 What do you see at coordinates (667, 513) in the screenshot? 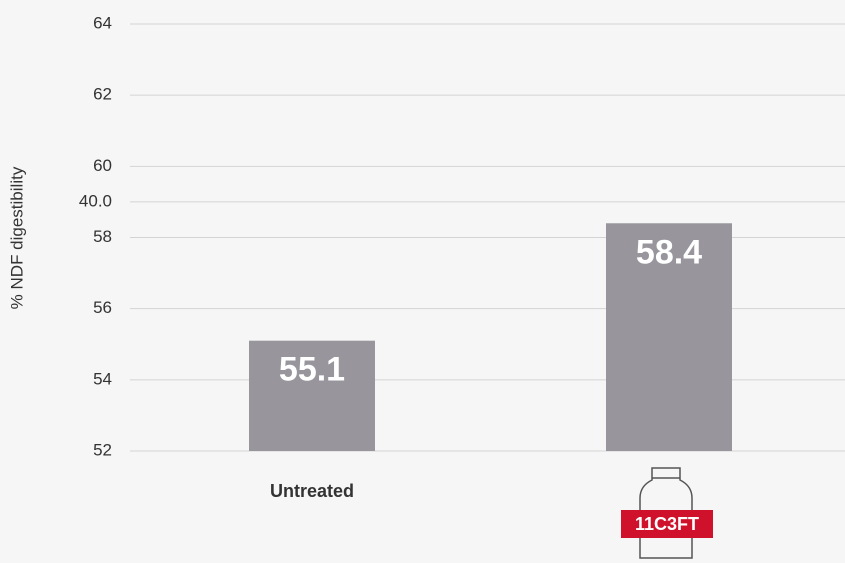
I see `bottle-icon` at bounding box center [667, 513].